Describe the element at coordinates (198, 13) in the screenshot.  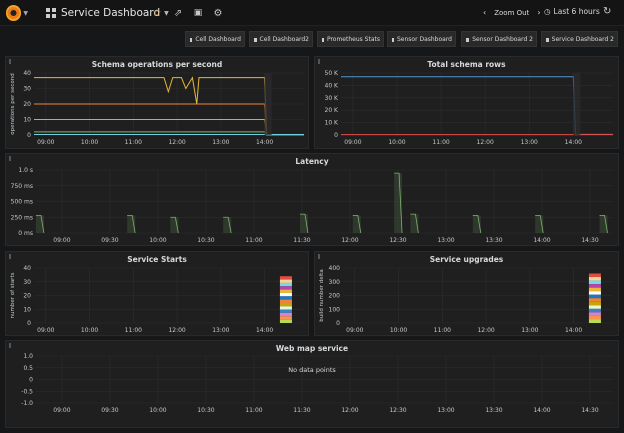
I see `save-icon: ▣` at that location.